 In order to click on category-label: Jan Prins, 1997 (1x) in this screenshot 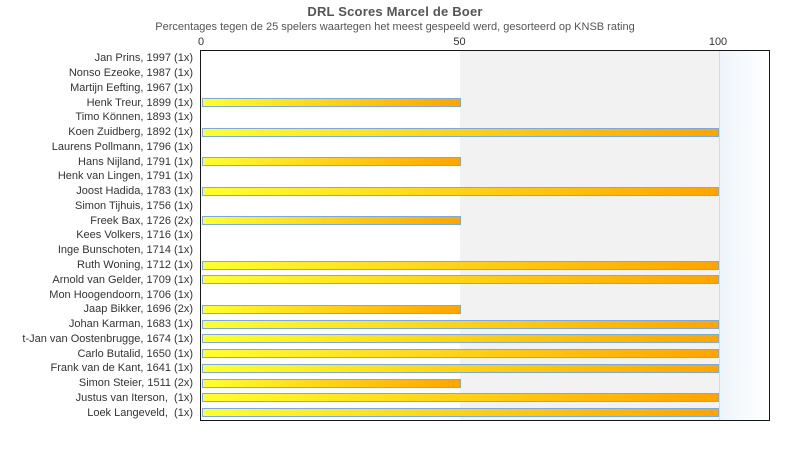, I will do `click(96, 58)`.